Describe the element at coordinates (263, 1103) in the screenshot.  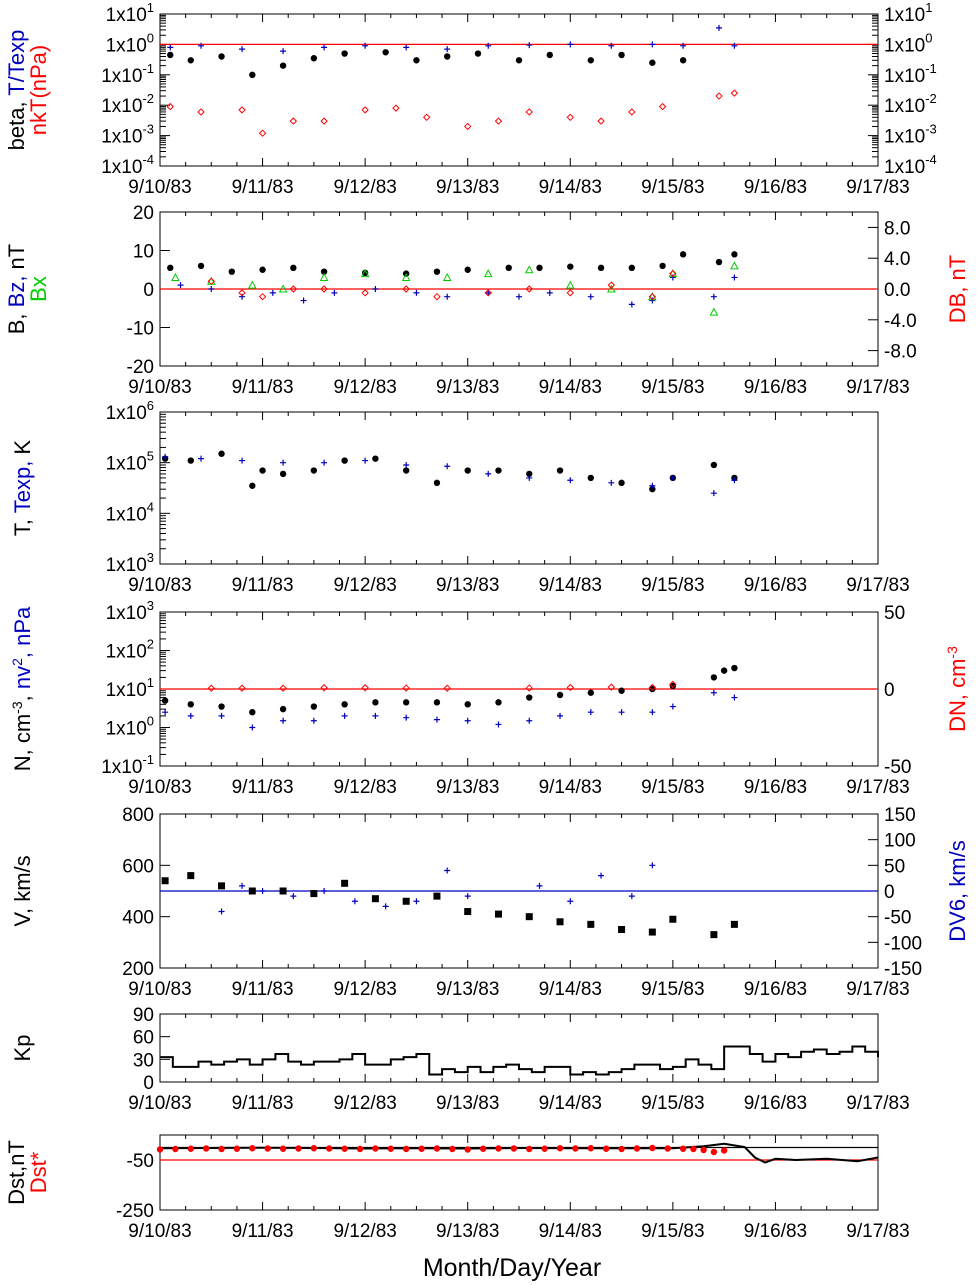
I see `x-tick-label: 9/11/83` at that location.